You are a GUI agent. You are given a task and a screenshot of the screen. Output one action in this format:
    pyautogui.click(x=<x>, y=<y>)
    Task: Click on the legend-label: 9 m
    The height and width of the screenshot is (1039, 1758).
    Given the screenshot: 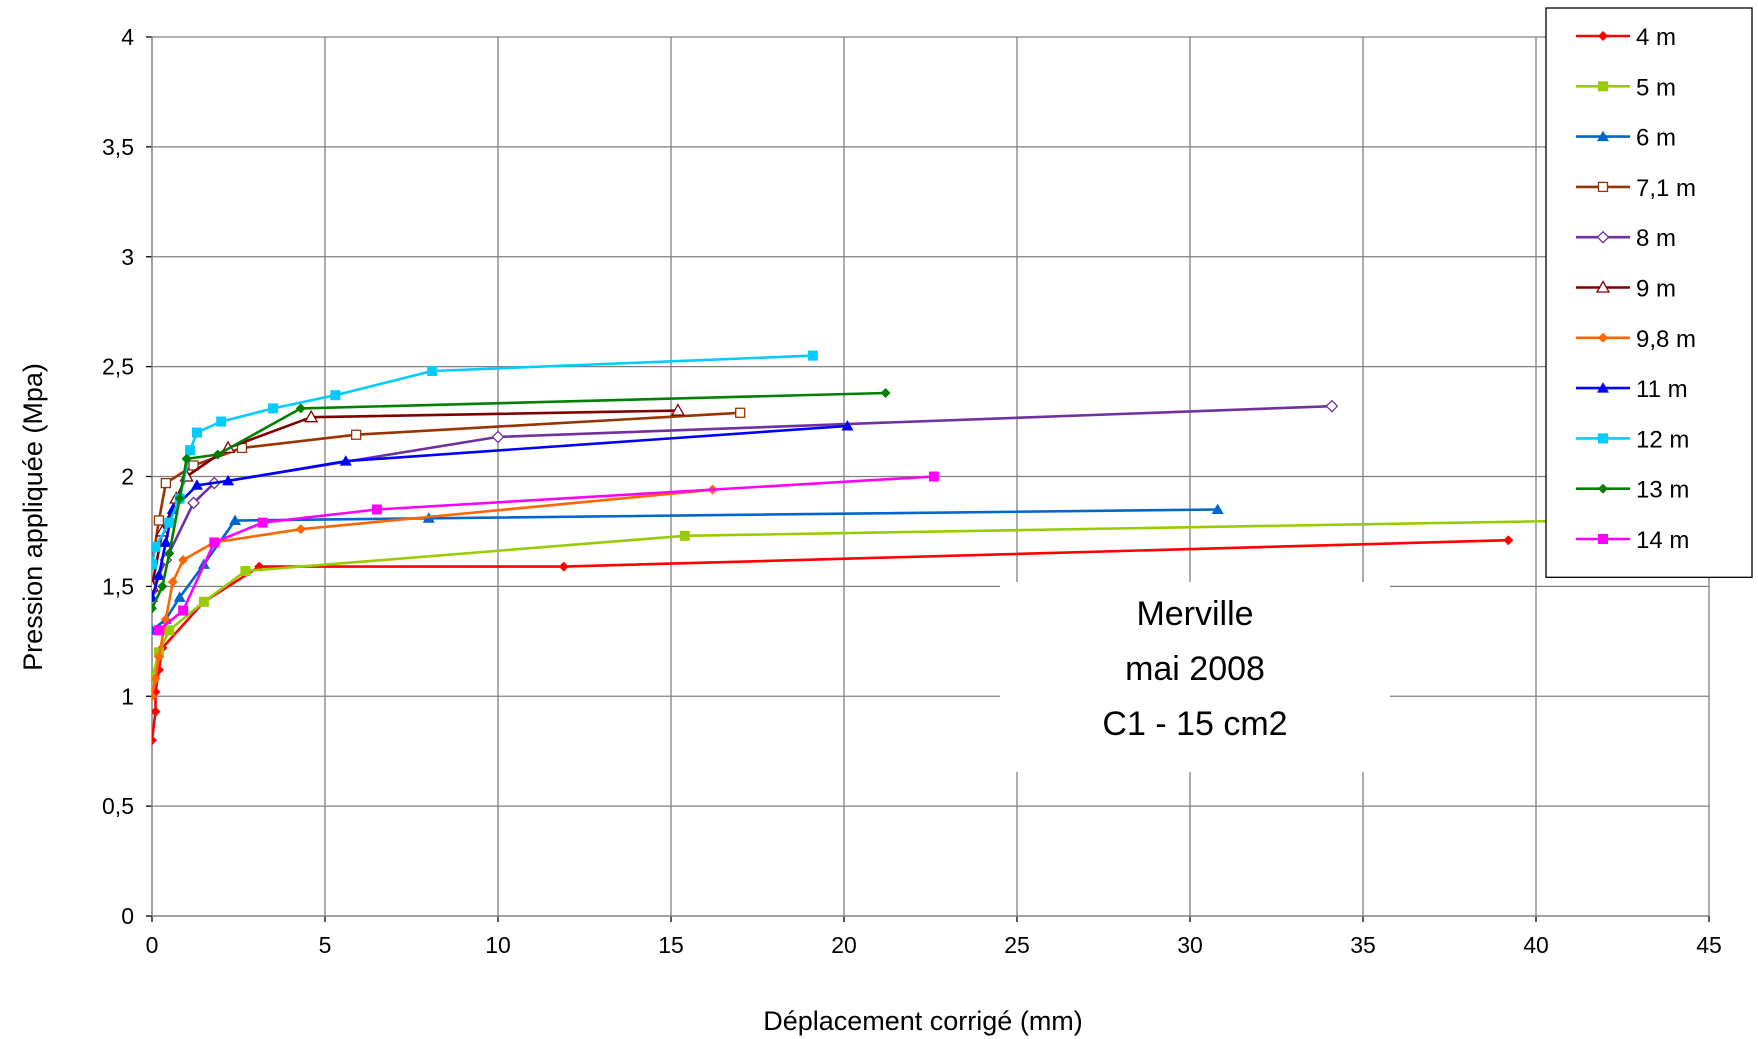 What is the action you would take?
    pyautogui.click(x=1656, y=289)
    